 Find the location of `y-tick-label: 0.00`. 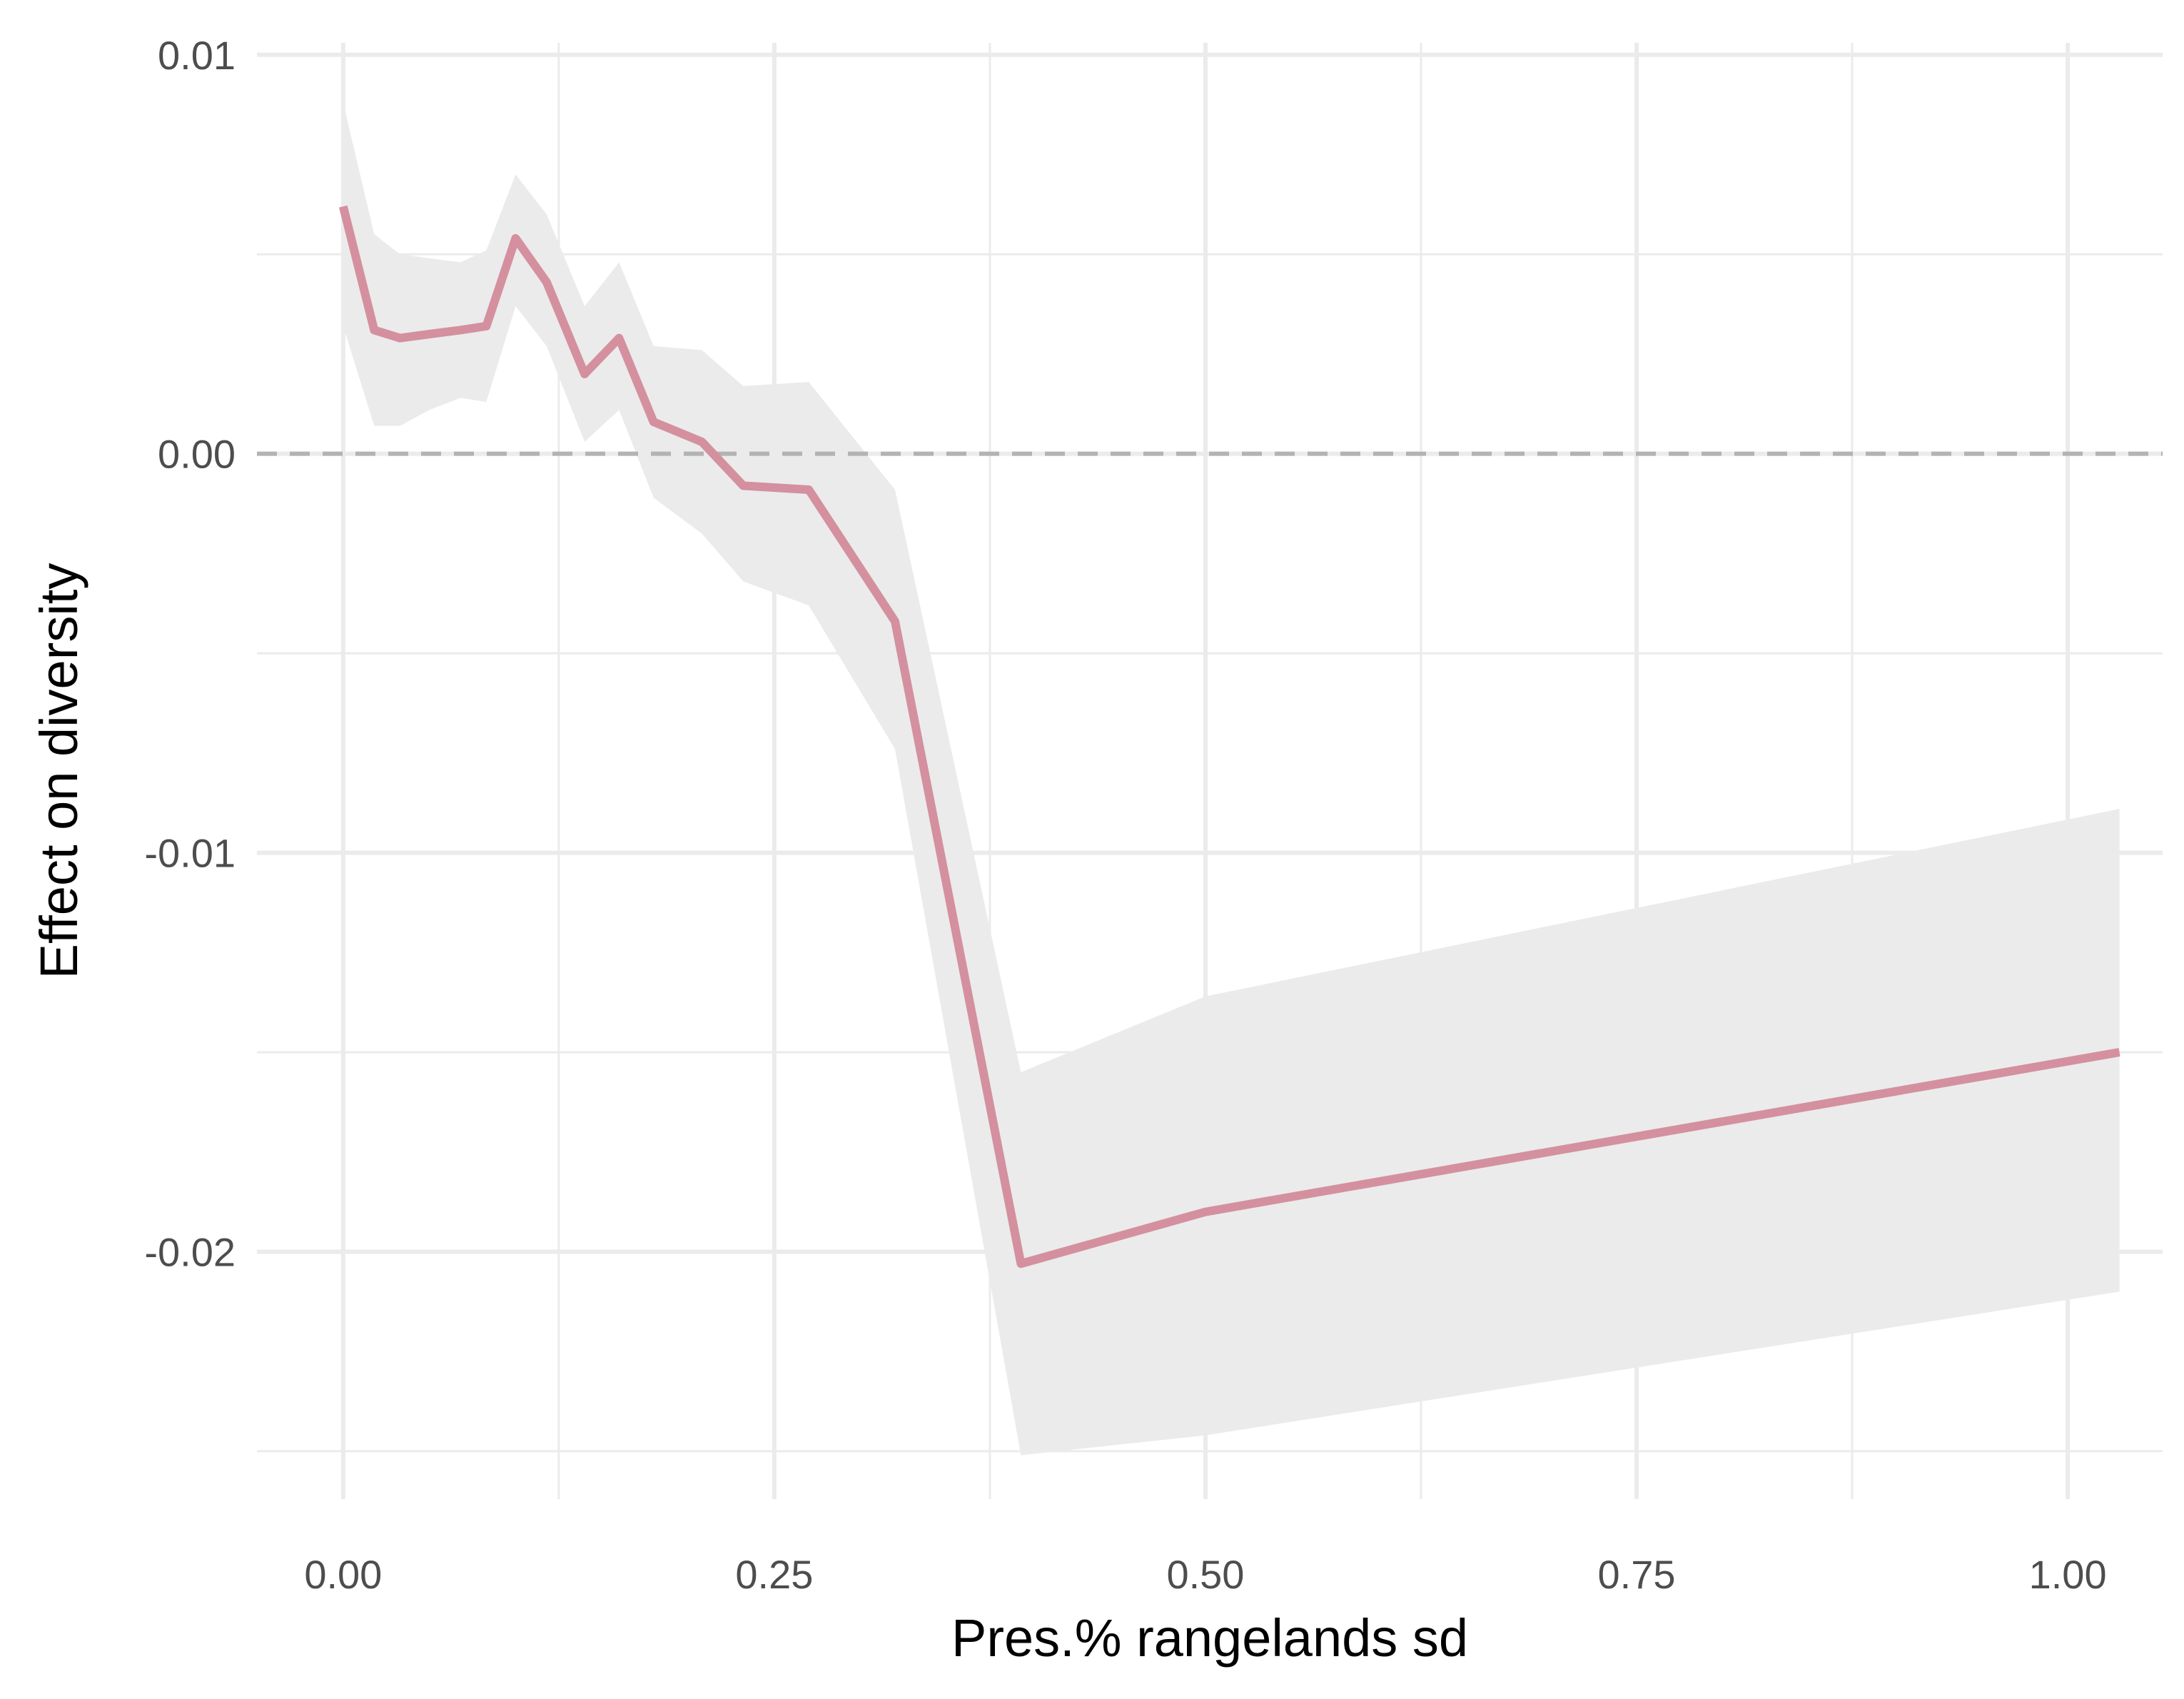

y-tick-label: 0.00 is located at coordinates (197, 454).